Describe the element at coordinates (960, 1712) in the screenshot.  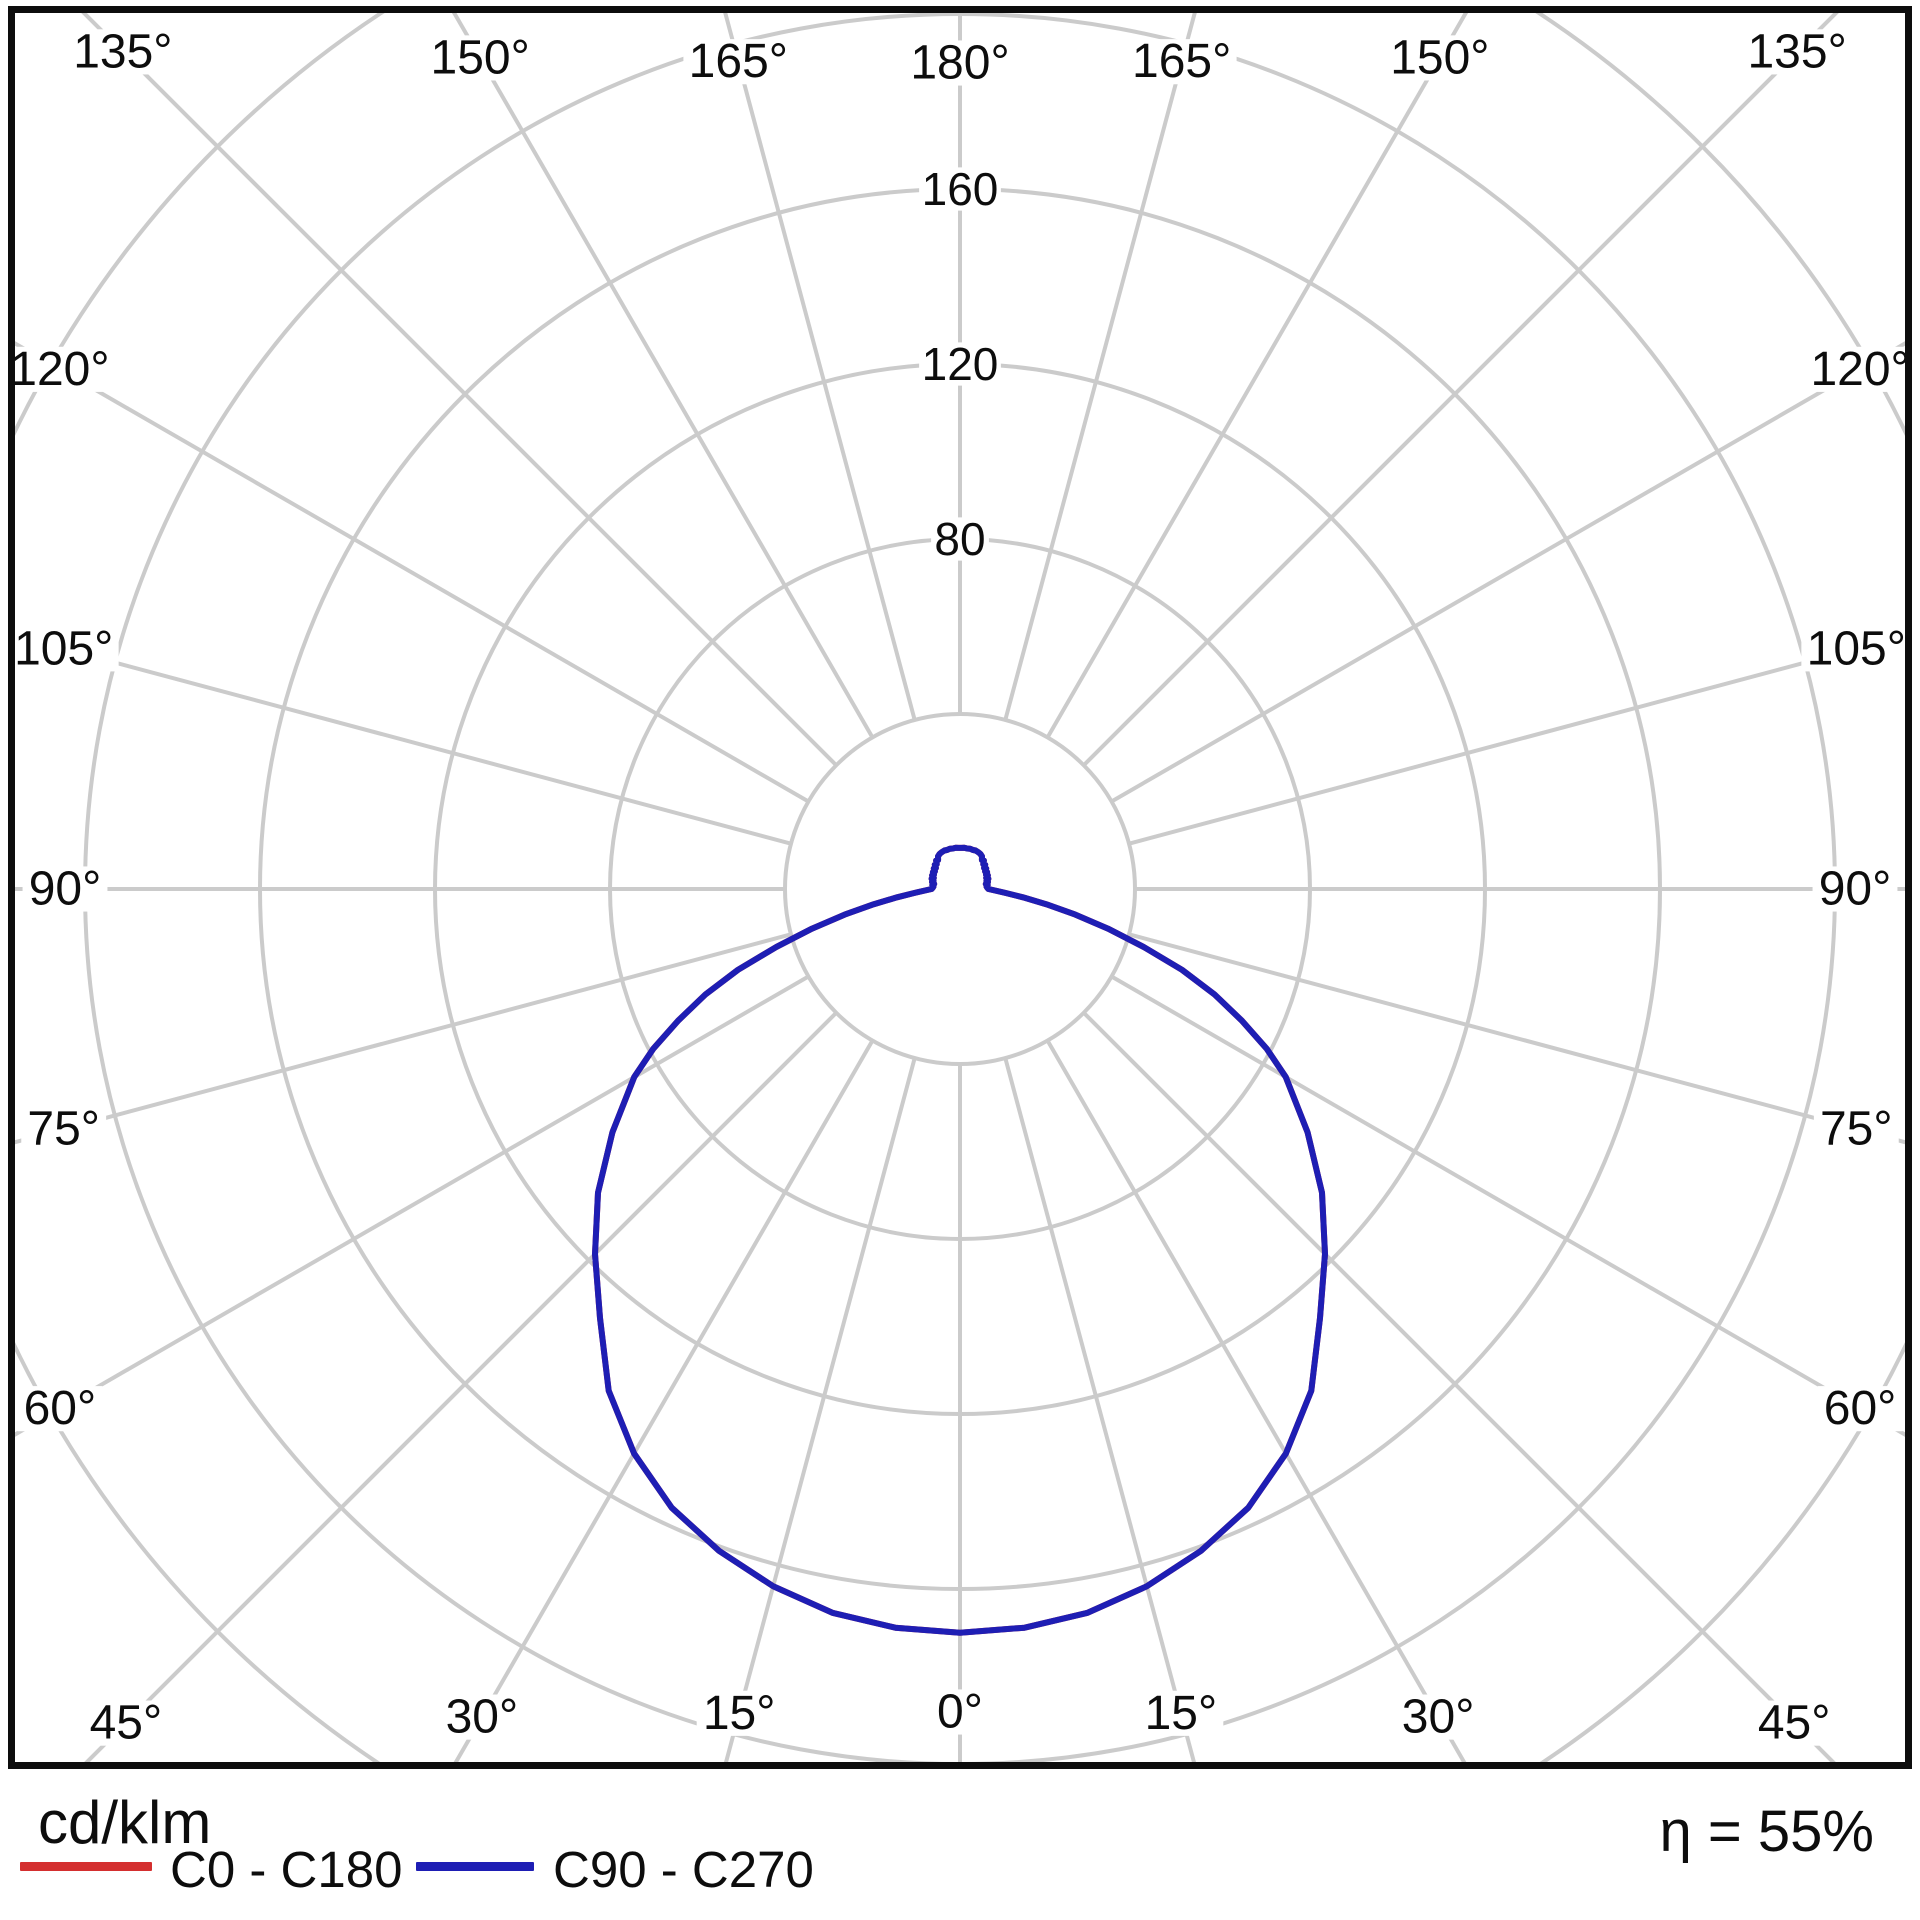
I see `angle-label: 0°` at that location.